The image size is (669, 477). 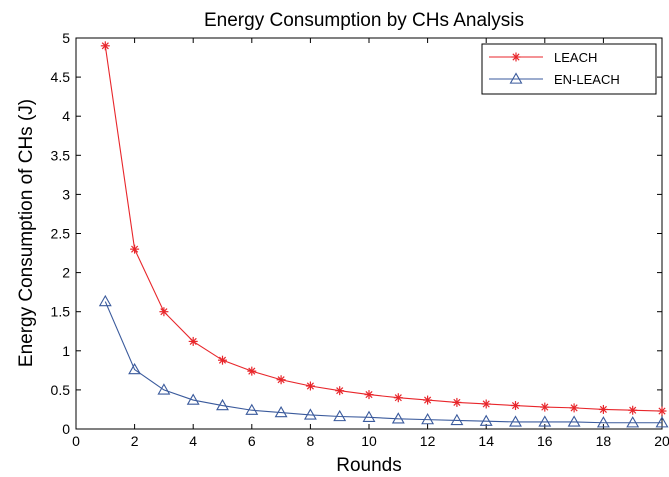 I want to click on chart-title: Energy Consumption by CHs Analysis, so click(x=364, y=20).